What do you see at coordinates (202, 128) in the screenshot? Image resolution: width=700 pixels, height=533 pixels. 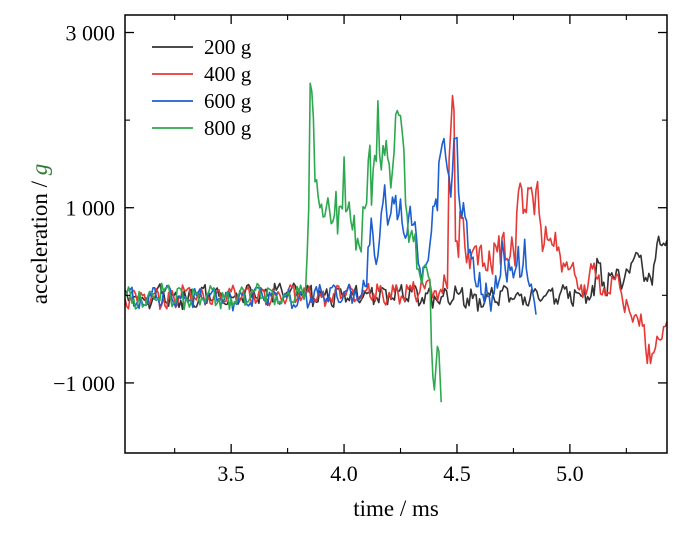 I see `legend-item: 800 g` at bounding box center [202, 128].